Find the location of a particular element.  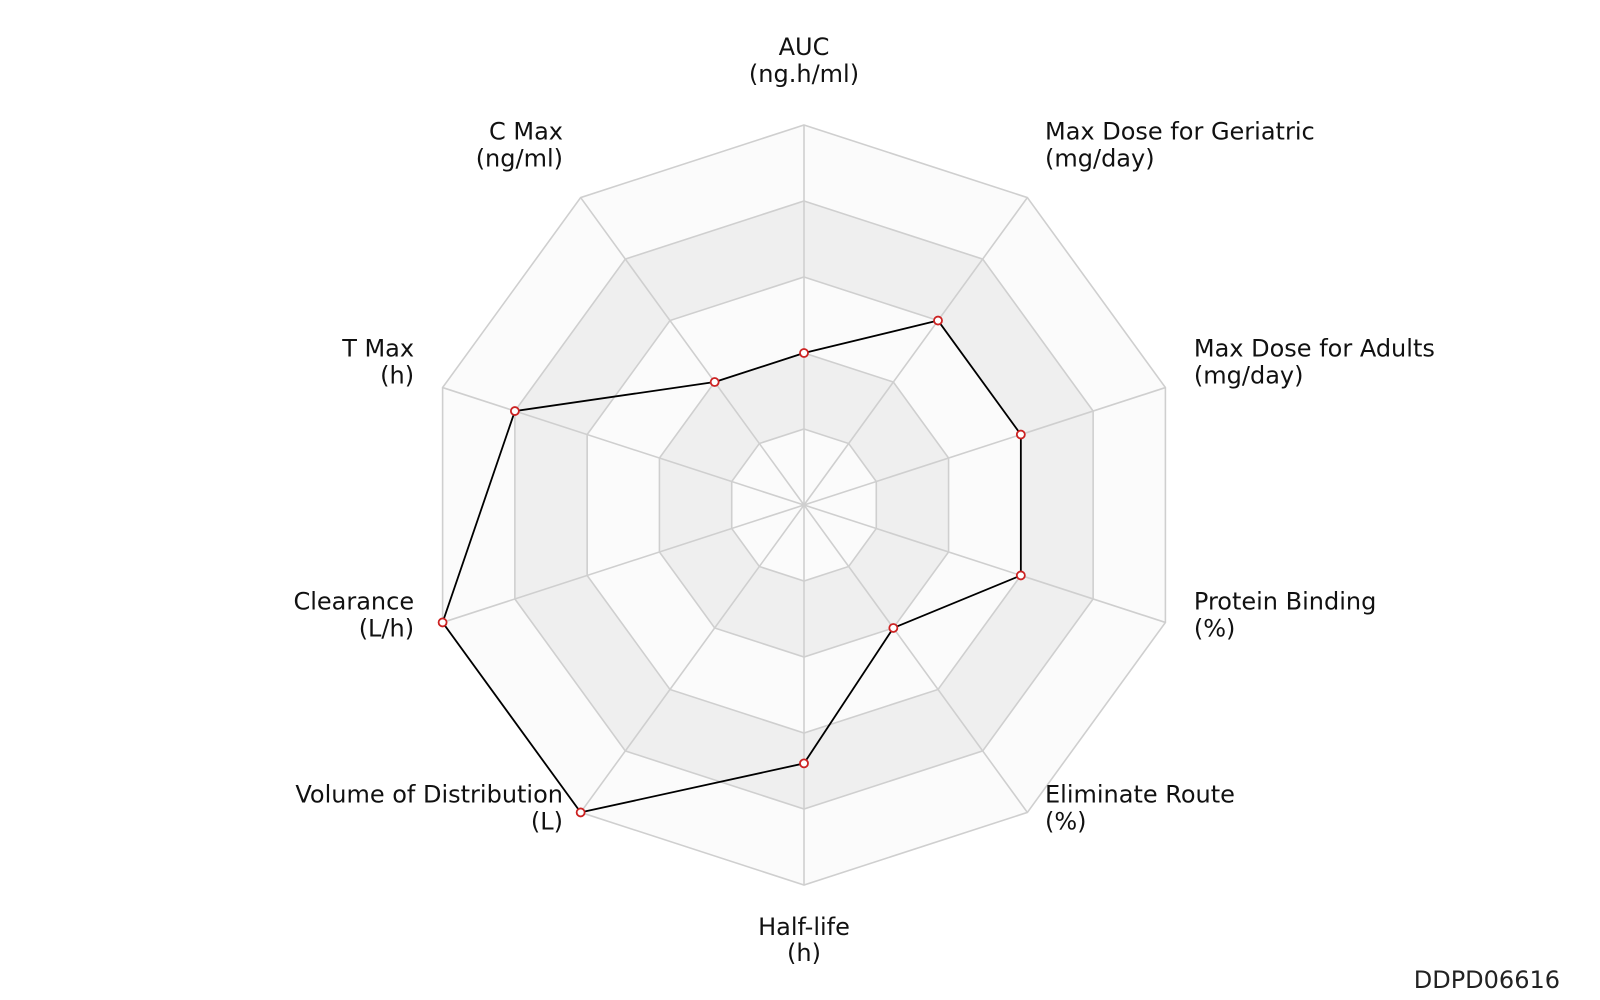

axis-unit-0: (ng.h/ml) is located at coordinates (804, 74).